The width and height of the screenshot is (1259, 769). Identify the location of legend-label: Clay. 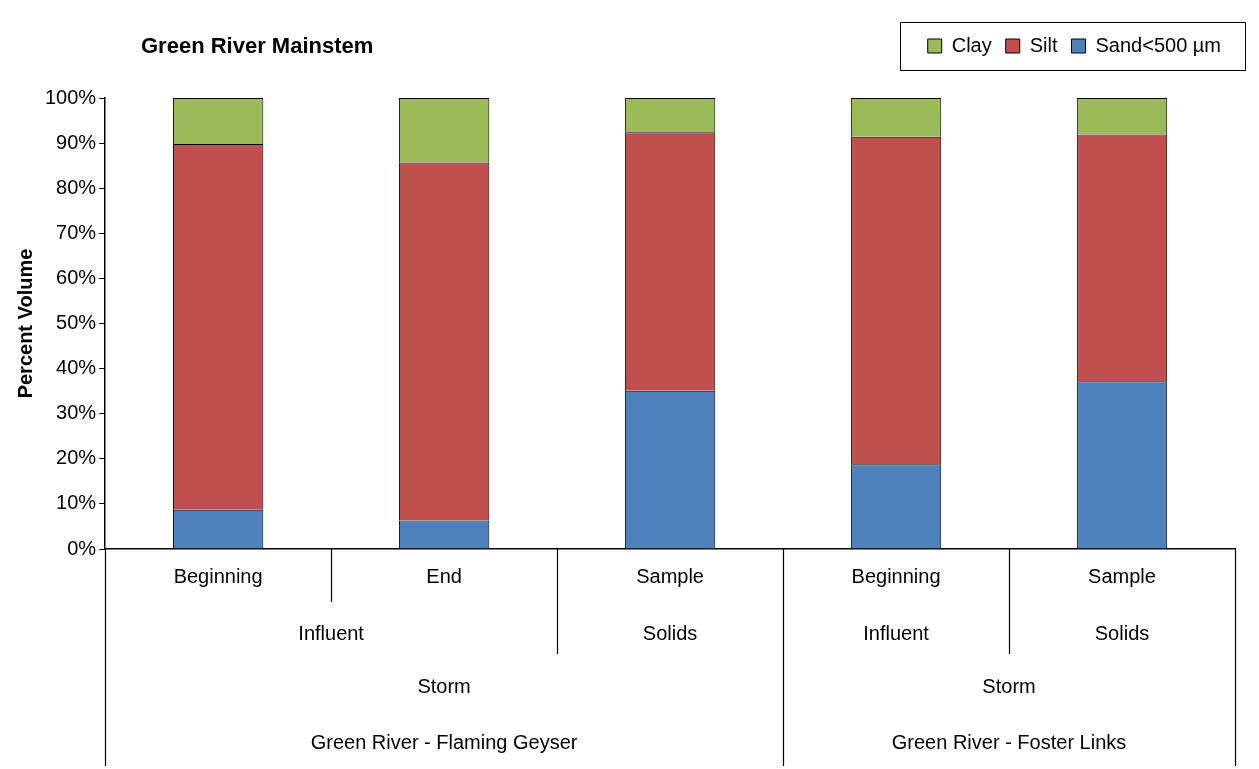
(971, 44).